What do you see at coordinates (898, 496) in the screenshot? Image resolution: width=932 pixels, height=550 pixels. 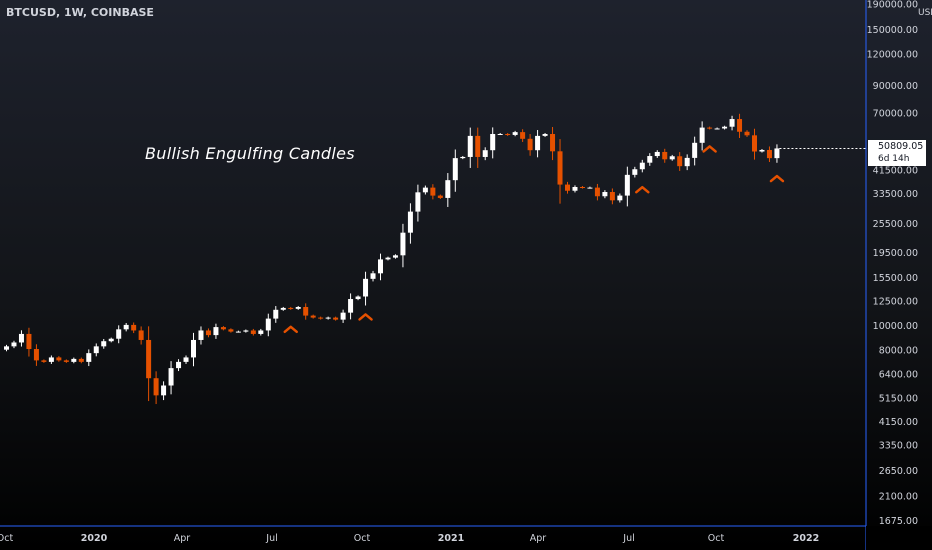 I see `price-tick-label: 2100.00` at bounding box center [898, 496].